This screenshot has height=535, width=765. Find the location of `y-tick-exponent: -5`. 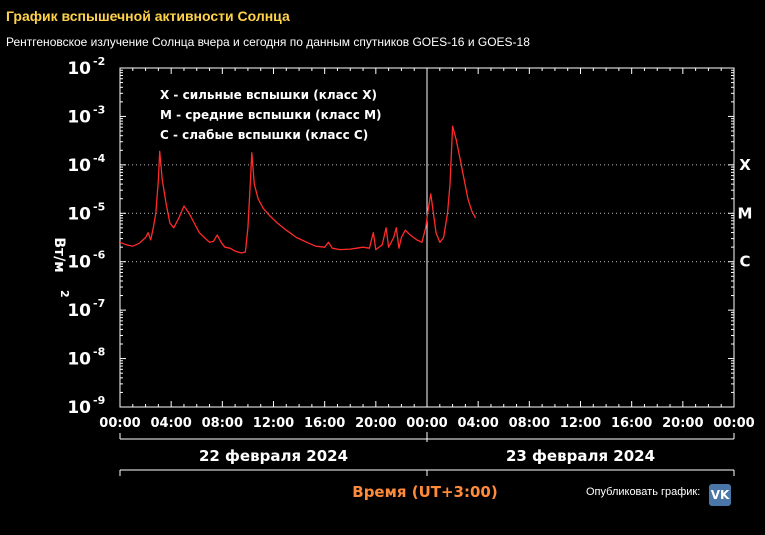

y-tick-exponent: -5 is located at coordinates (99, 206).